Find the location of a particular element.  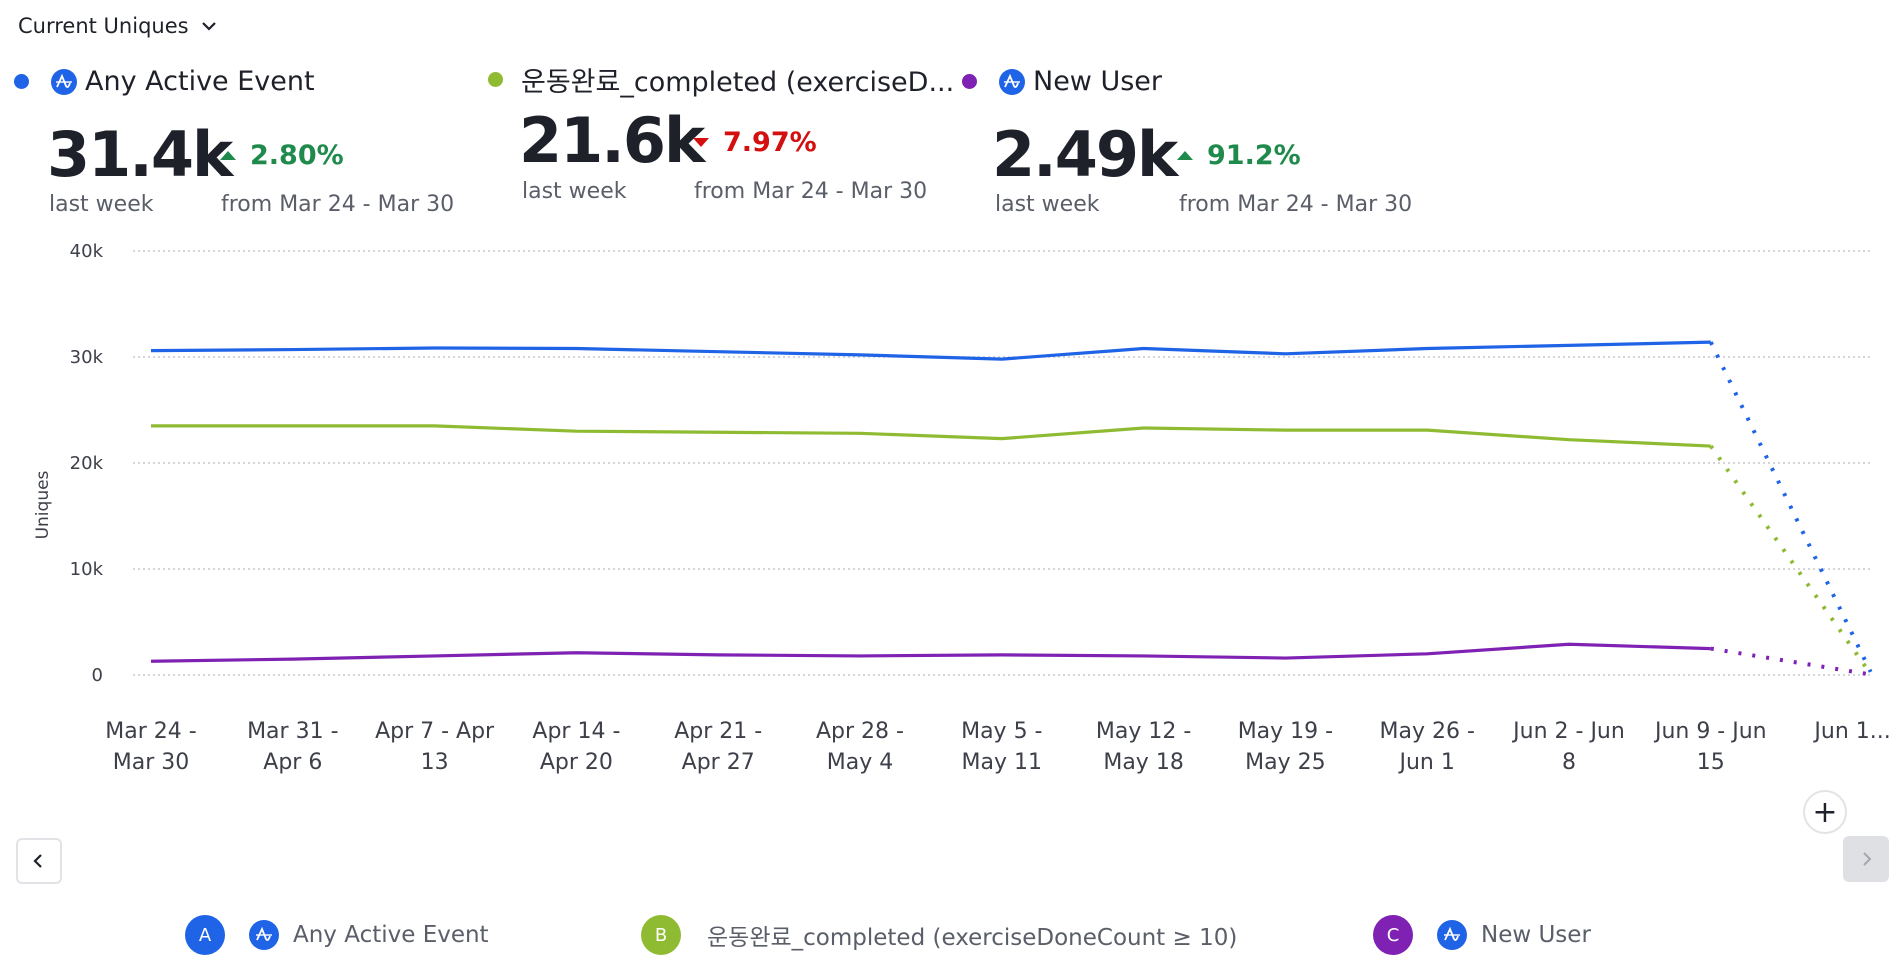

y-tick-label: 40k is located at coordinates (87, 251).